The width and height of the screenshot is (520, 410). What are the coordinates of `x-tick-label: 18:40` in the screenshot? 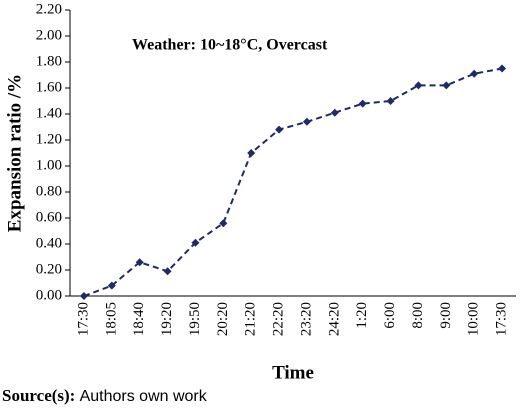 It's located at (139, 319).